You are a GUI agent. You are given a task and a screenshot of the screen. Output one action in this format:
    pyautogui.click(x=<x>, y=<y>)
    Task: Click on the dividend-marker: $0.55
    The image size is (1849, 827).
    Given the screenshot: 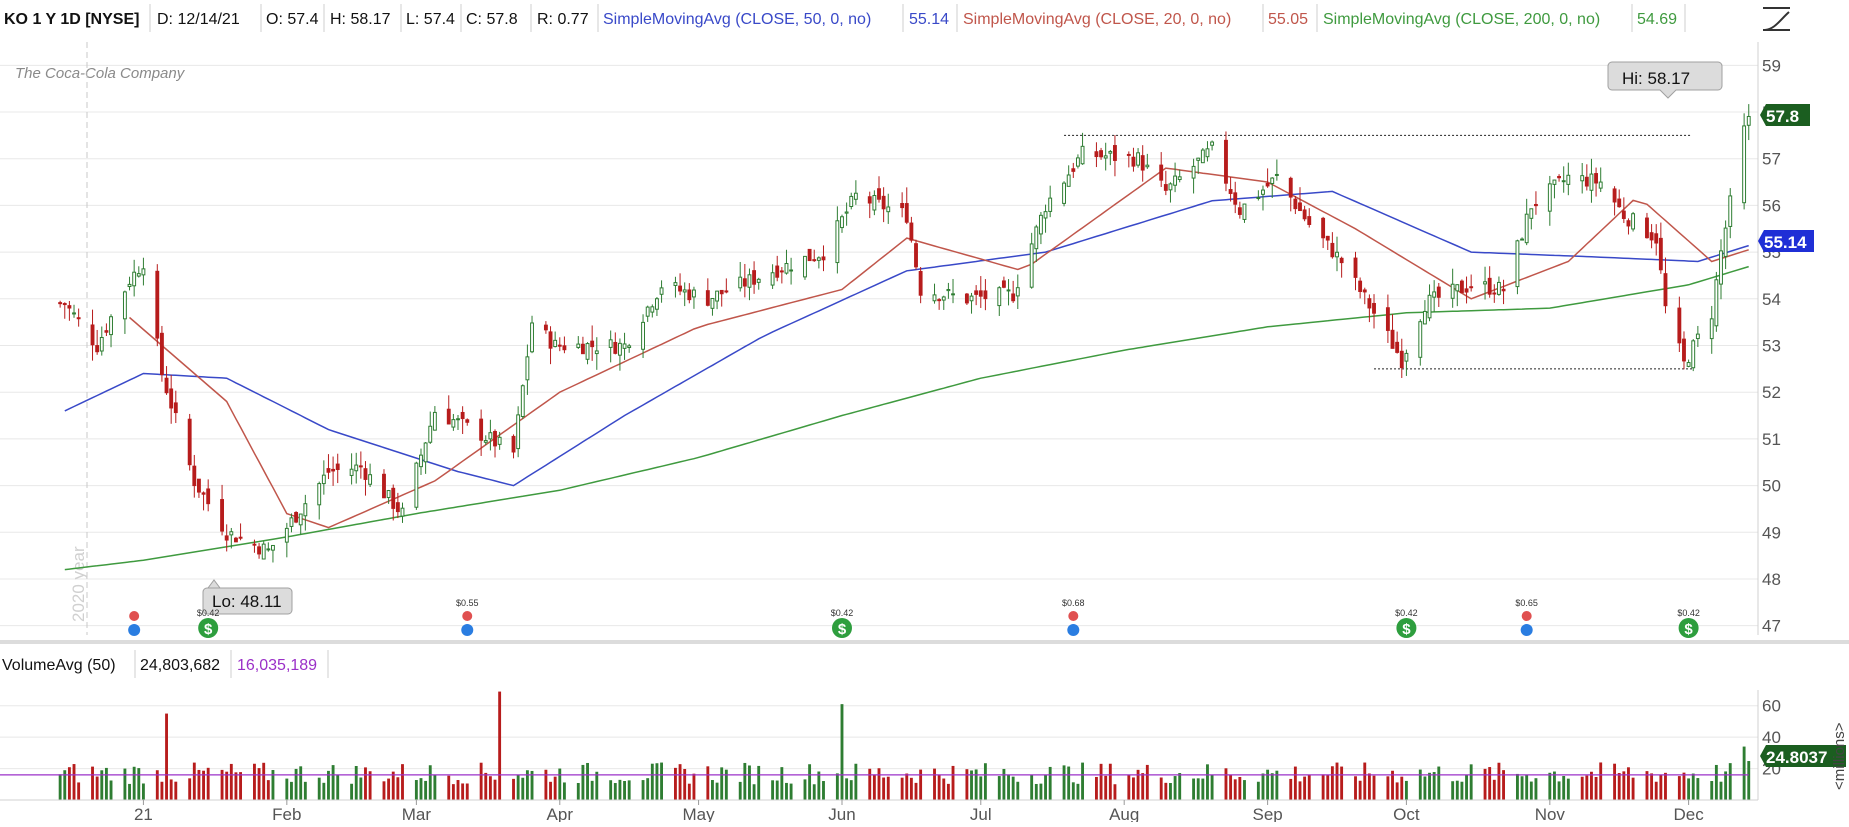 What is the action you would take?
    pyautogui.click(x=467, y=617)
    